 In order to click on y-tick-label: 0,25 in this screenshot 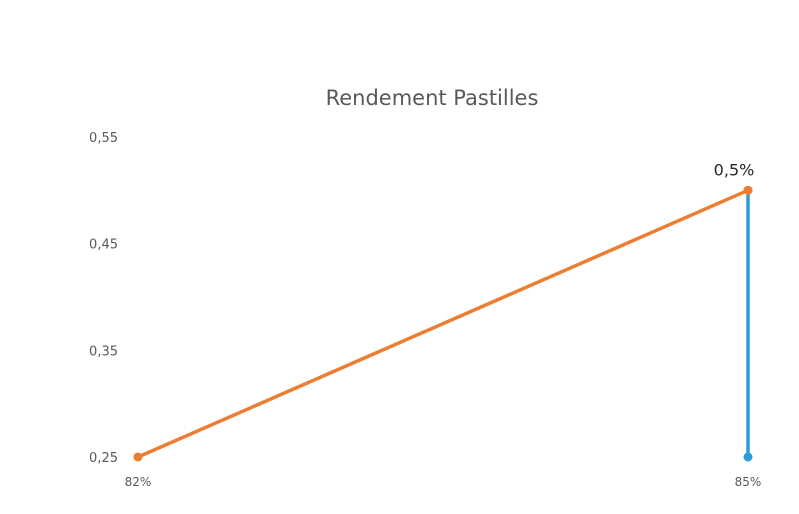, I will do `click(103, 458)`.